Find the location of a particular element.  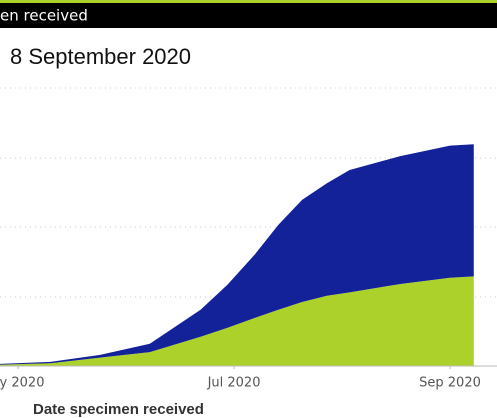

chart-subtitle: 8 September 2020 is located at coordinates (100, 56).